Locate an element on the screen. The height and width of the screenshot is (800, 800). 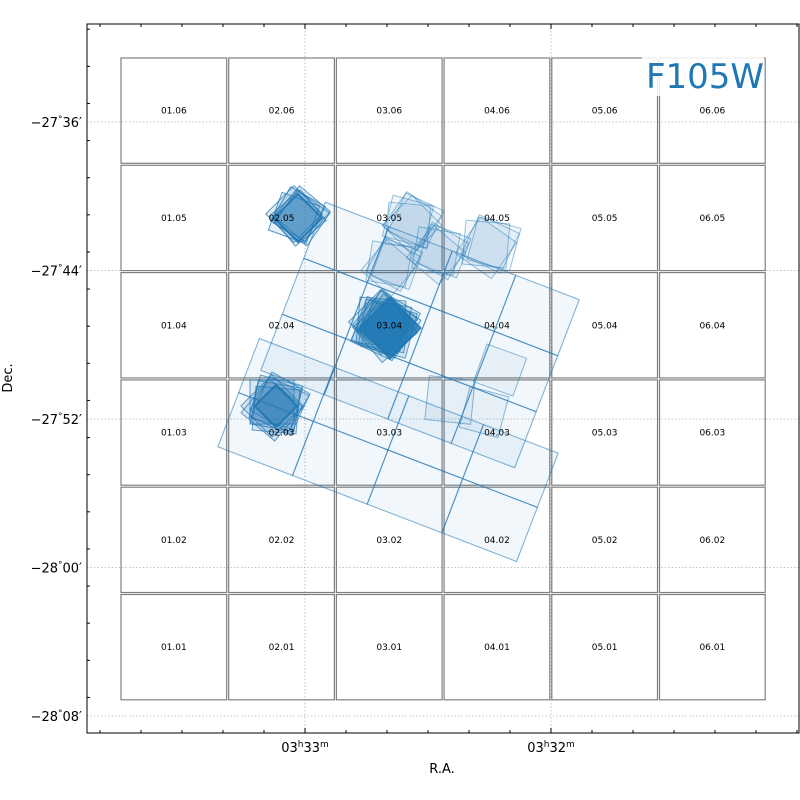
y-tick-label: −28°00′ is located at coordinates (56, 569).